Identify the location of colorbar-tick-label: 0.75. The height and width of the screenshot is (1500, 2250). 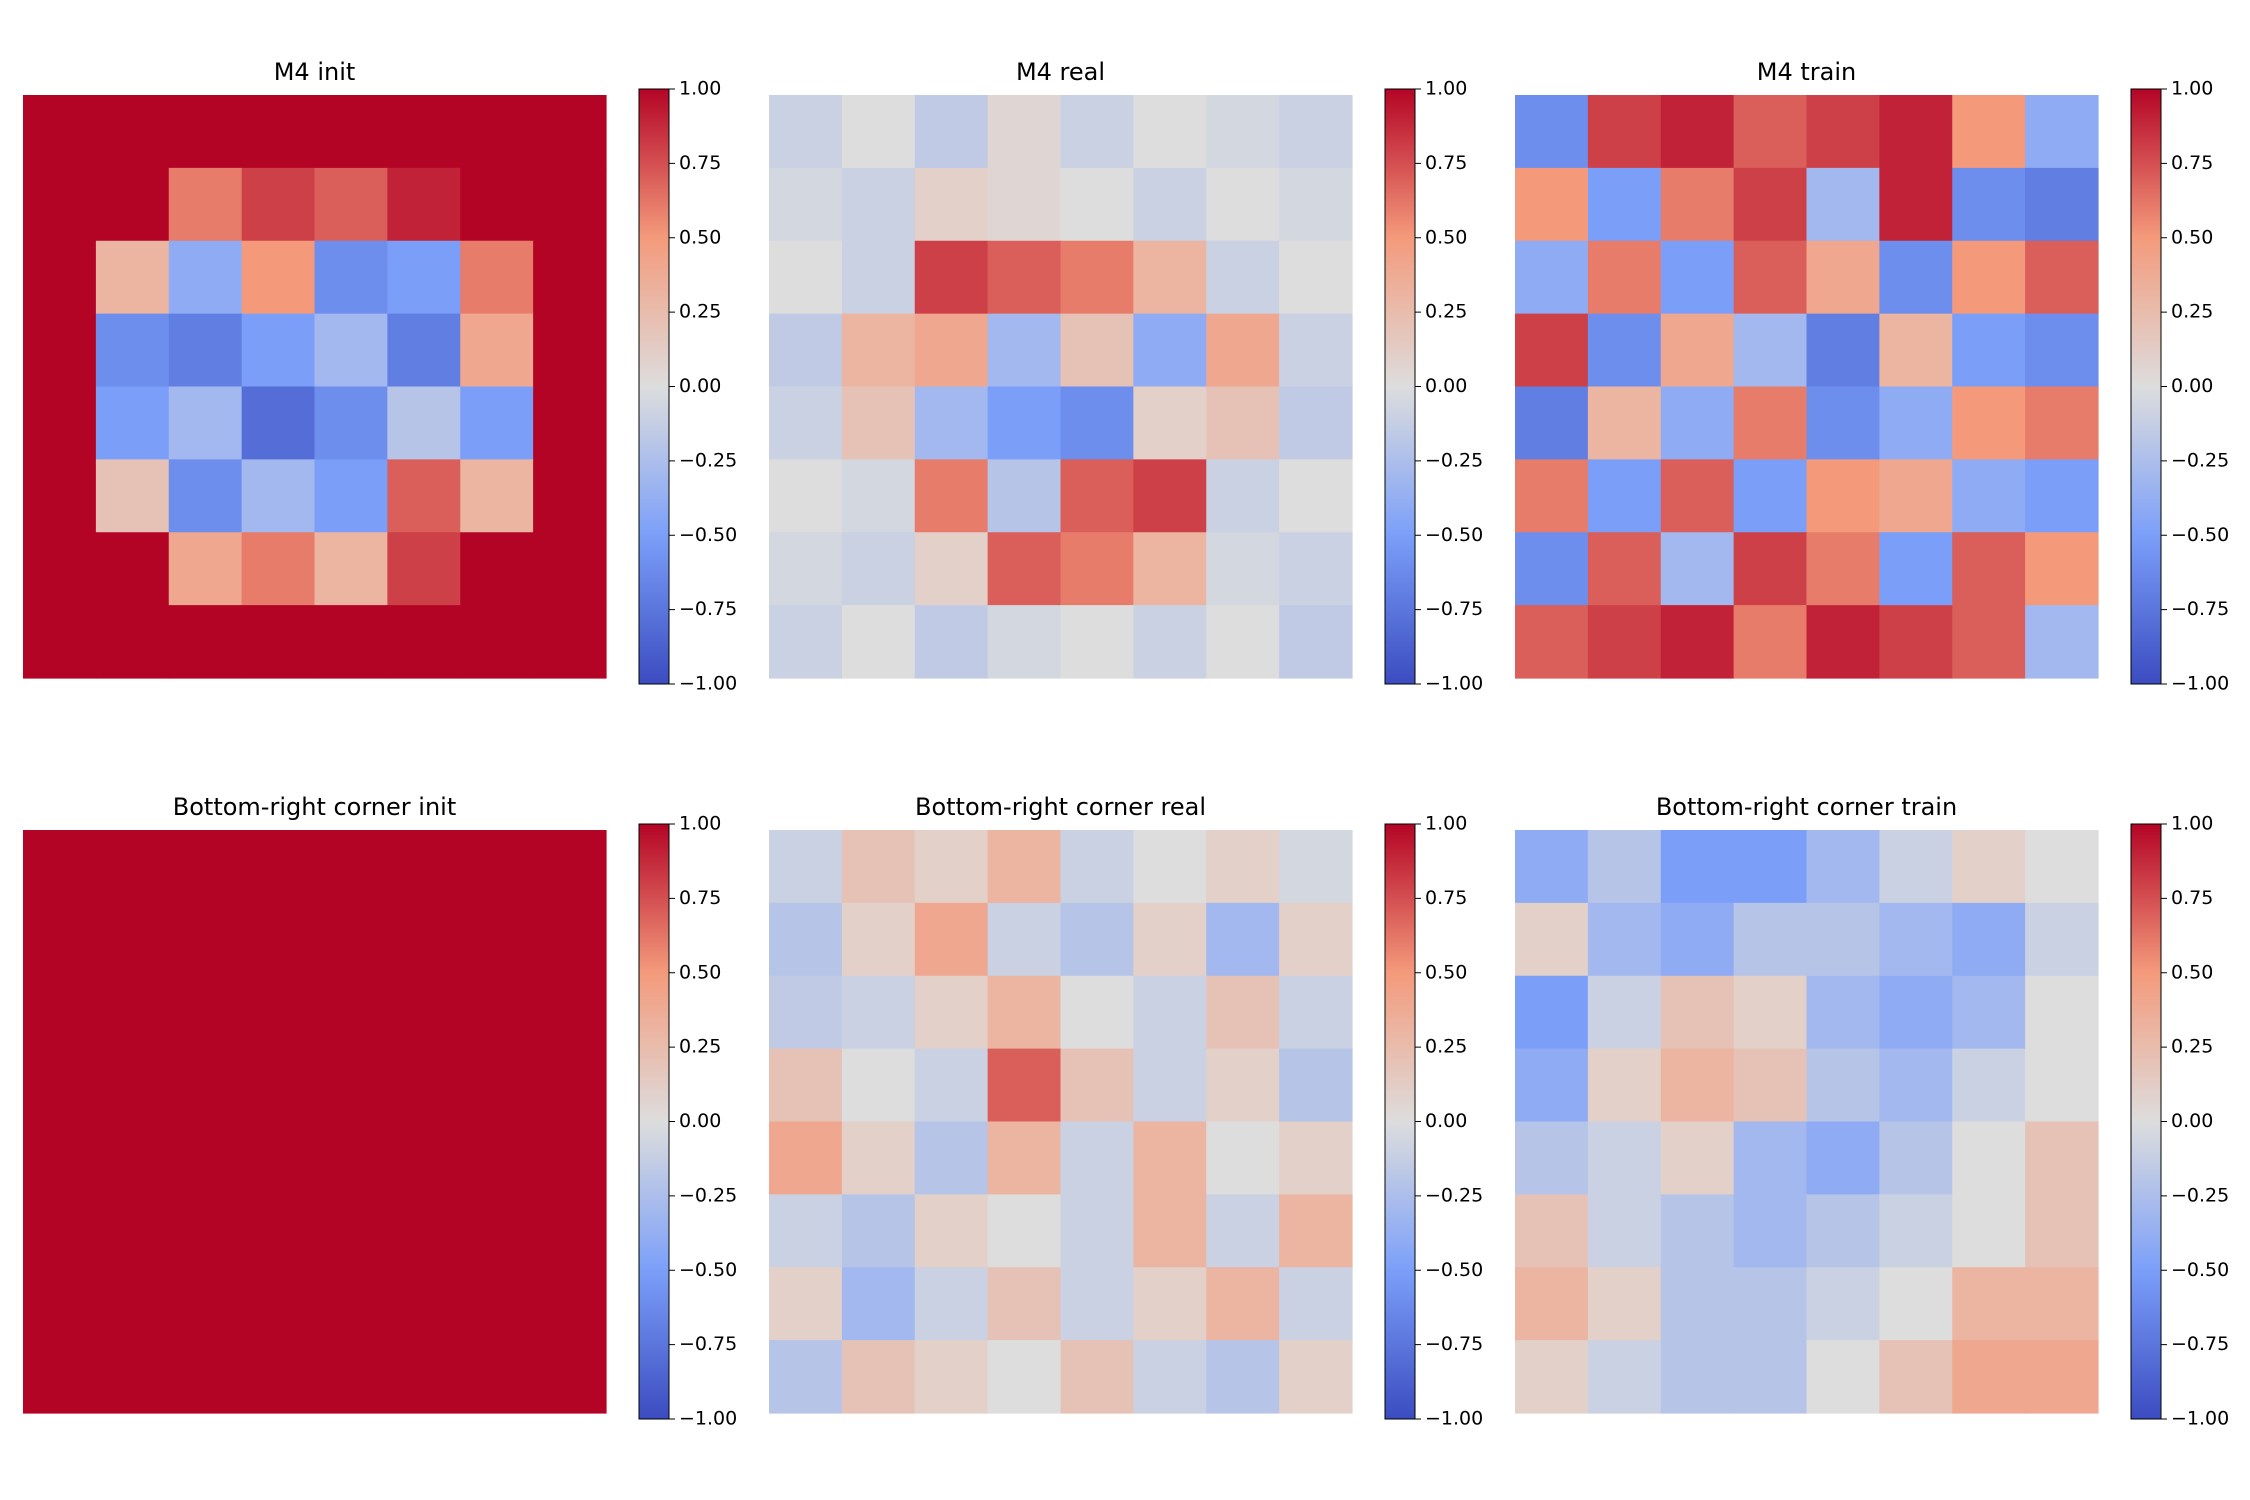
(2192, 163).